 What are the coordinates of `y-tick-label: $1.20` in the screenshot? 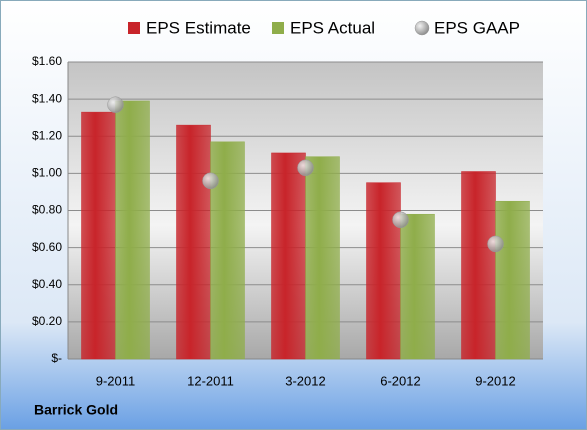 It's located at (47, 135).